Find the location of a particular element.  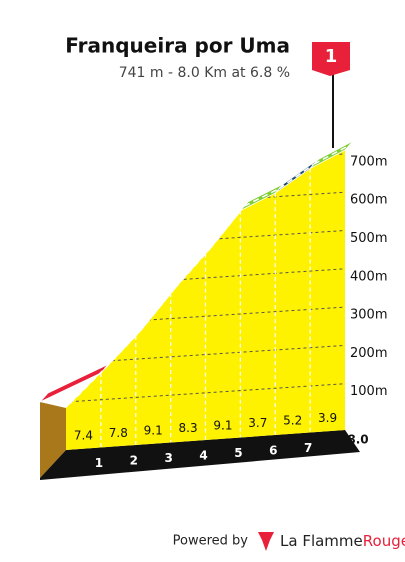

y-tick-label: 500m is located at coordinates (368, 238).